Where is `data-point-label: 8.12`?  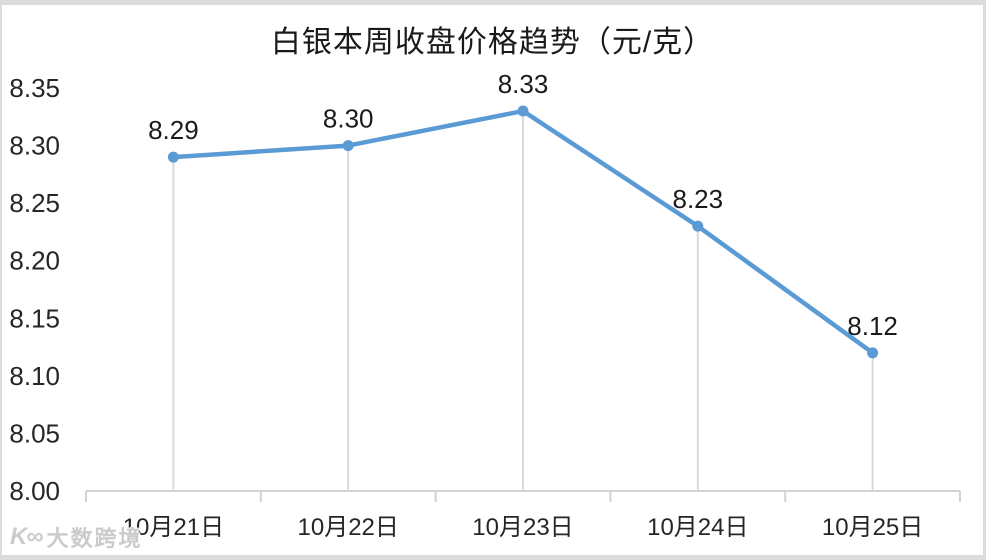
data-point-label: 8.12 is located at coordinates (872, 326).